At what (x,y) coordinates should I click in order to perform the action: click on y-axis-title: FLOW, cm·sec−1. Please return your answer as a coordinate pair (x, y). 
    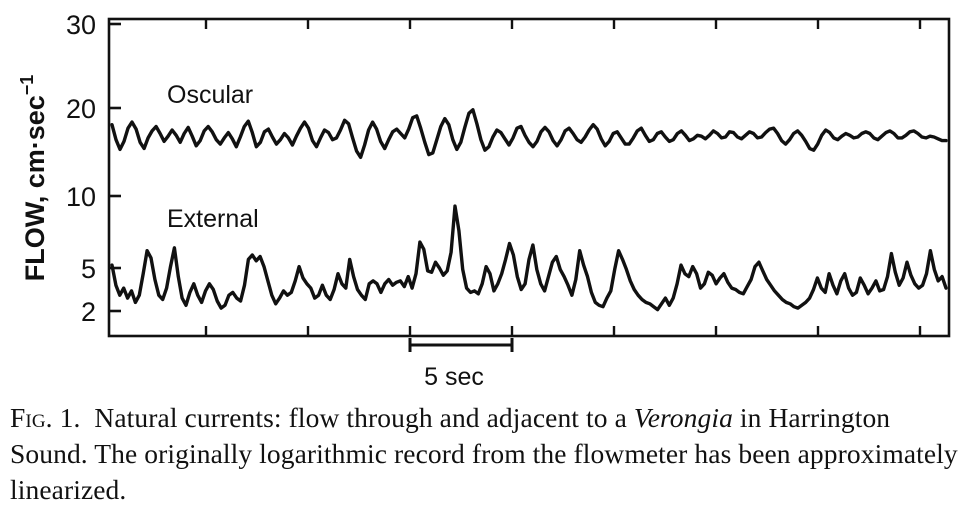
    Looking at the image, I should click on (33, 178).